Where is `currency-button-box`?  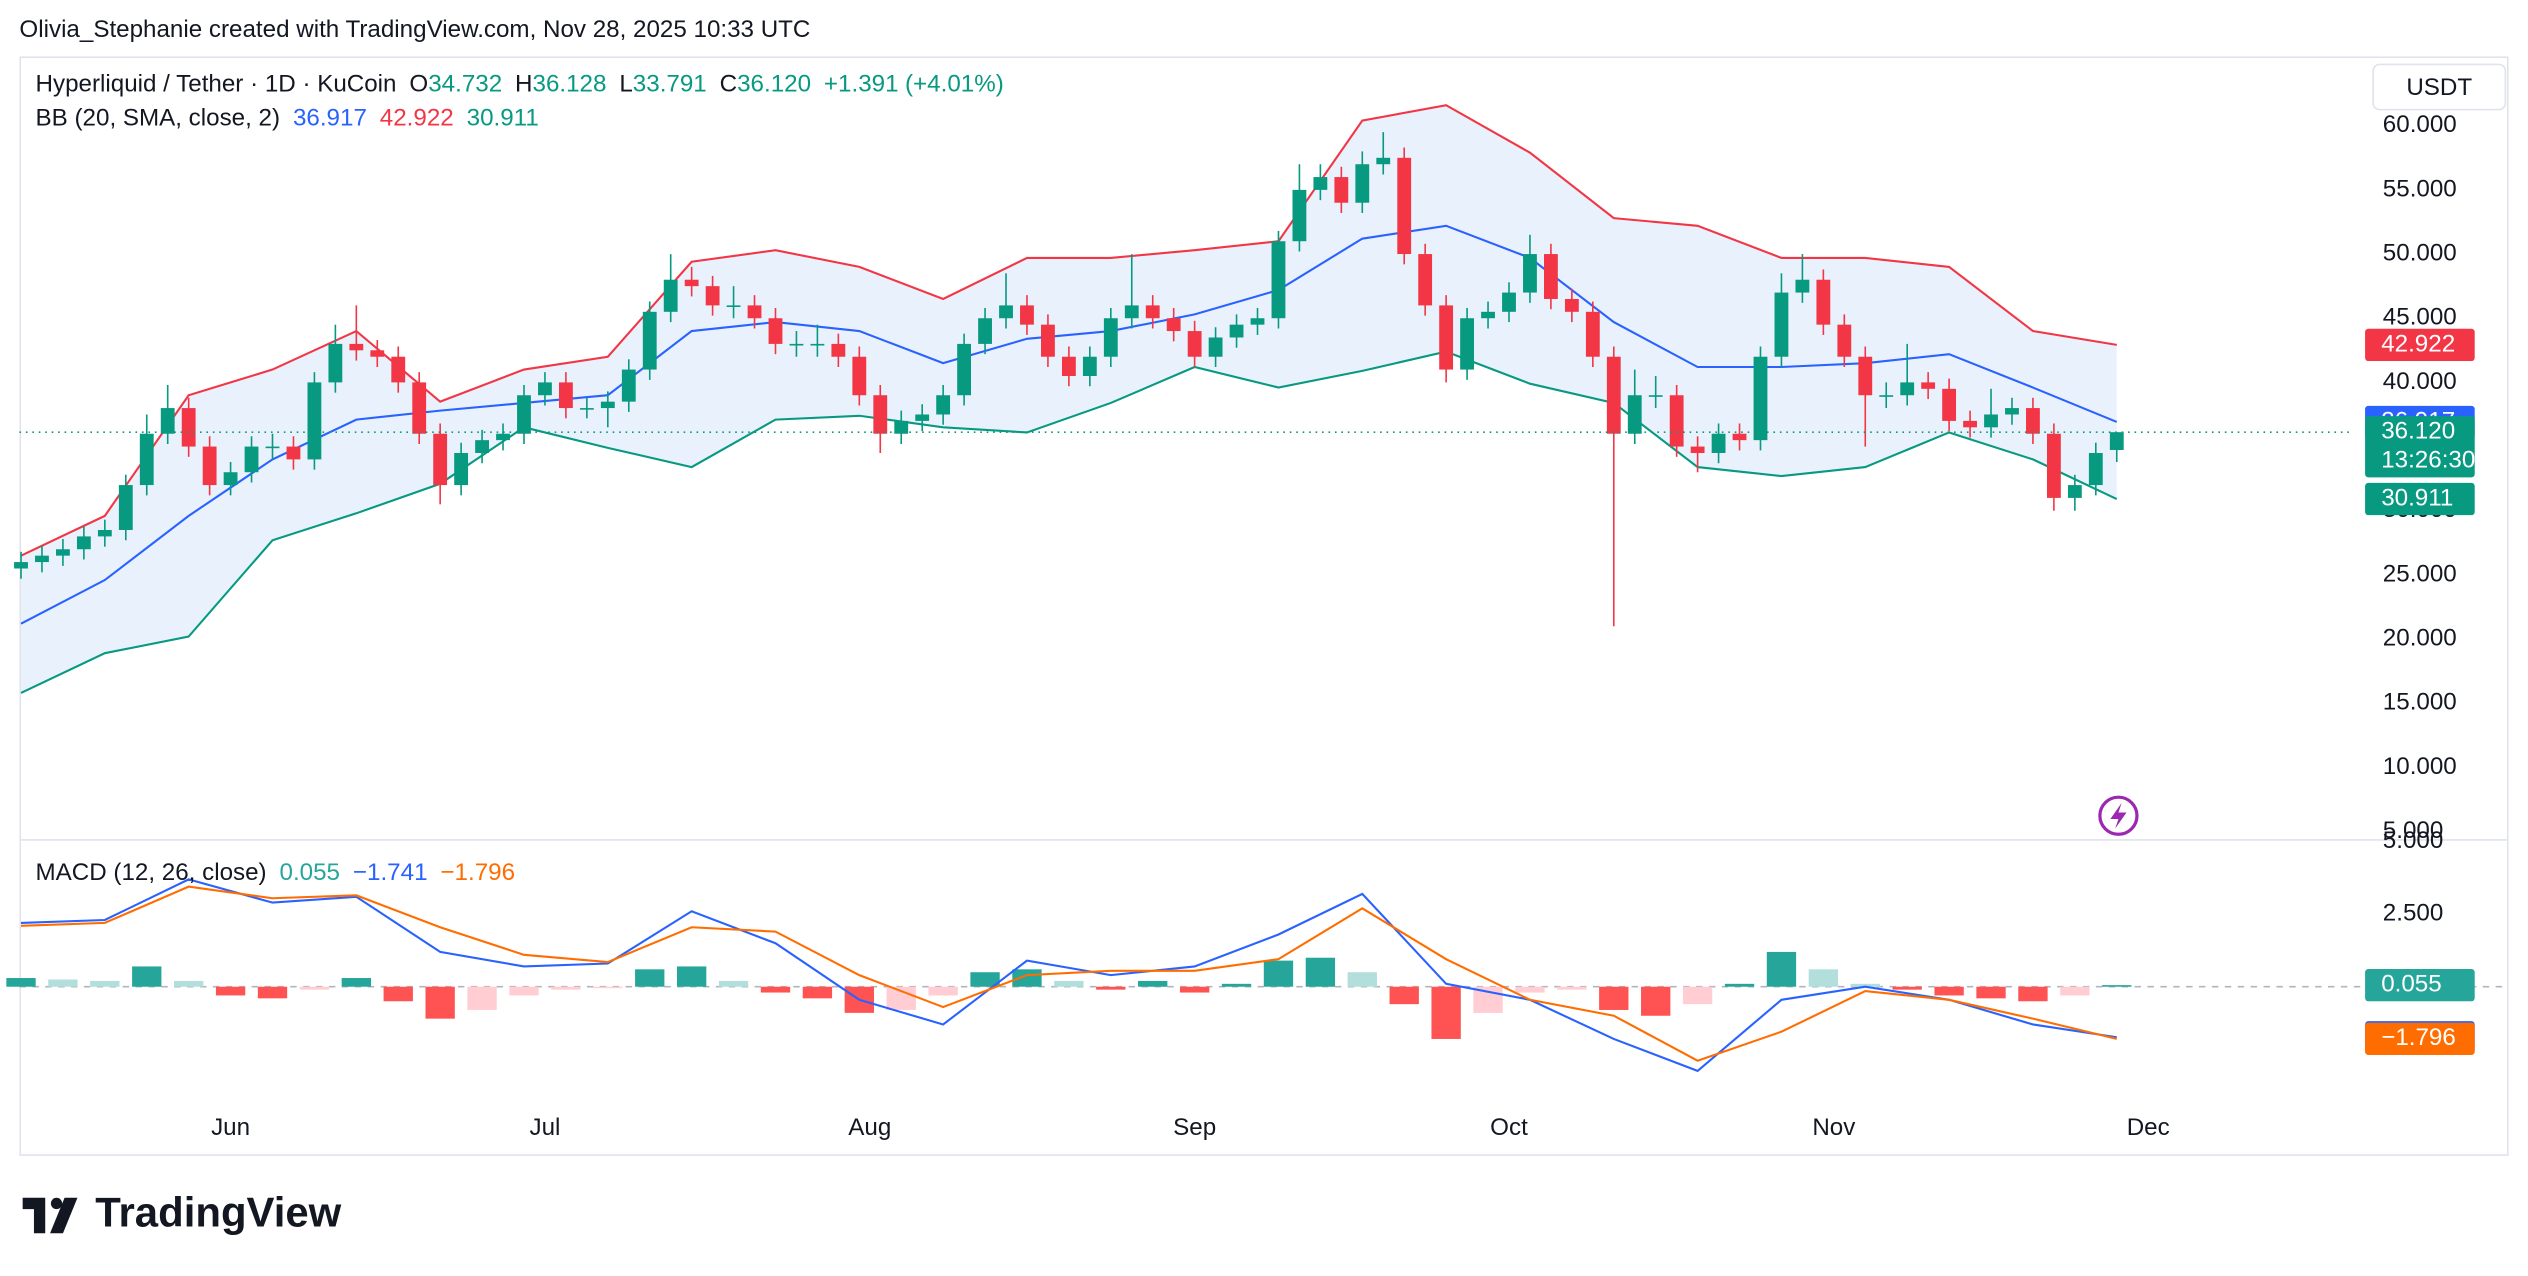 currency-button-box is located at coordinates (2439, 87).